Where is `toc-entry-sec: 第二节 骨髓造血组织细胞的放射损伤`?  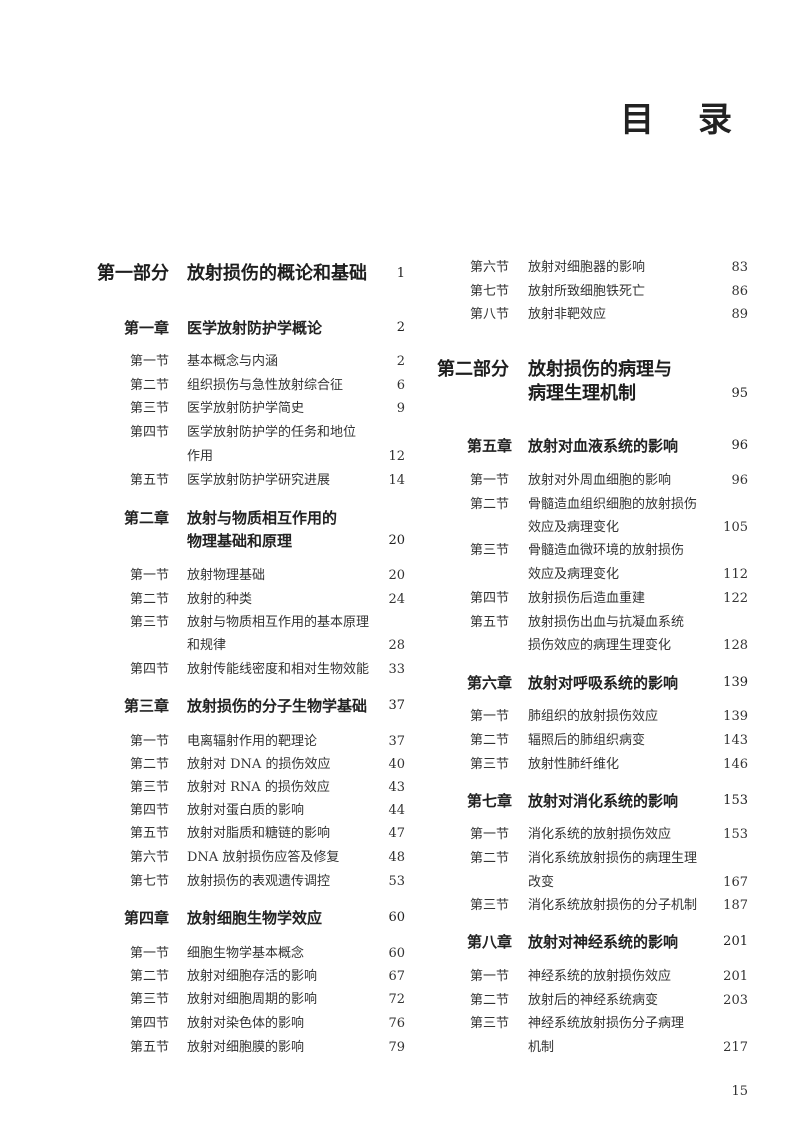
toc-entry-sec: 第二节 骨髓造血组织细胞的放射损伤 is located at coordinates (400, 511).